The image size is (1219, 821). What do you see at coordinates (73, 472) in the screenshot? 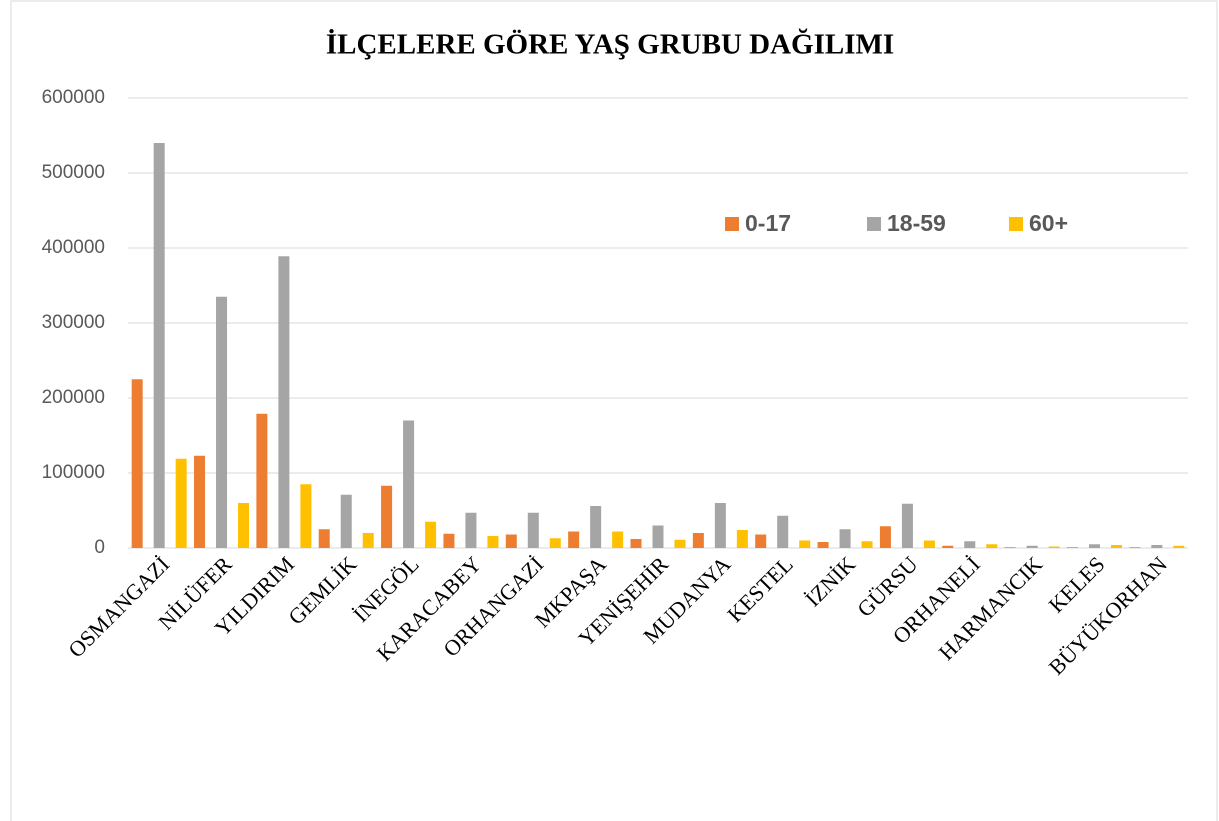
I see `y-tick-label: 100000` at bounding box center [73, 472].